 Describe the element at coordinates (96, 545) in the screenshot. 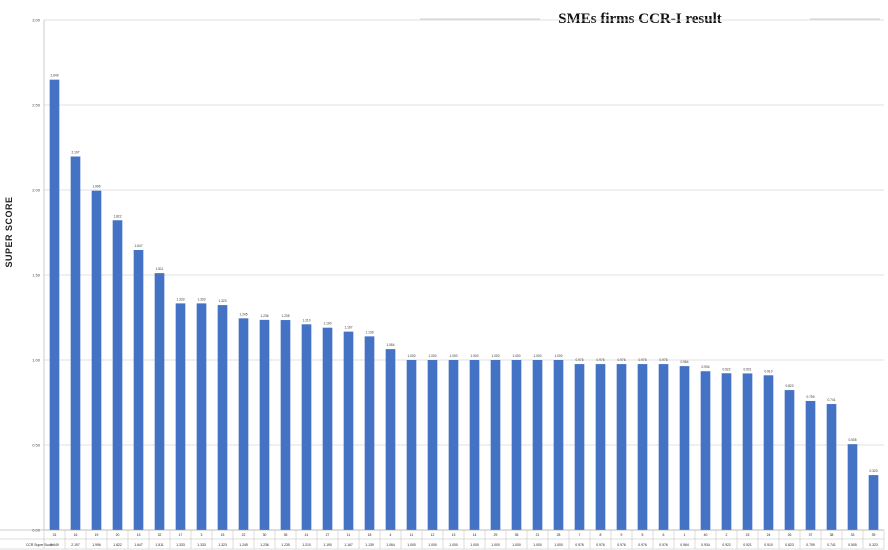

I see `table-value: 1.996` at that location.